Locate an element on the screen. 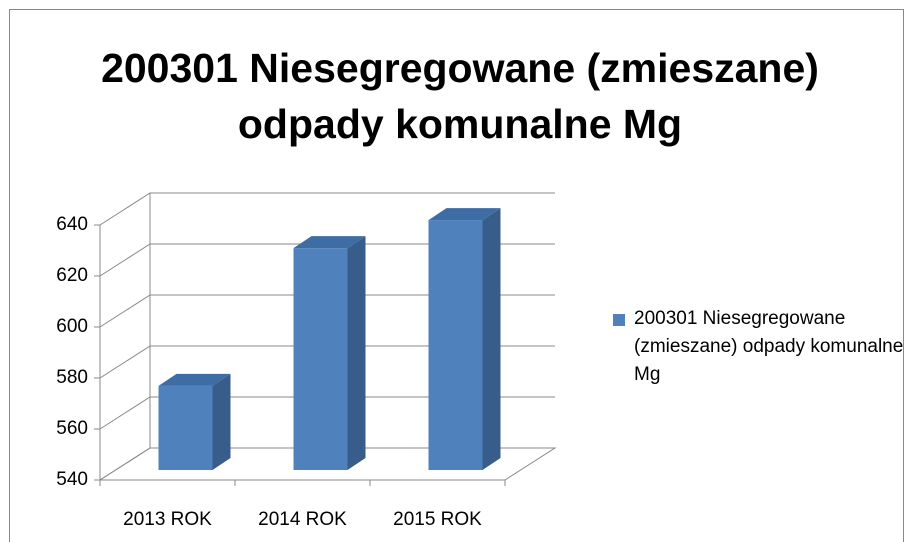 This screenshot has width=913, height=542. x-tick-label: 2015 ROK is located at coordinates (437, 519).